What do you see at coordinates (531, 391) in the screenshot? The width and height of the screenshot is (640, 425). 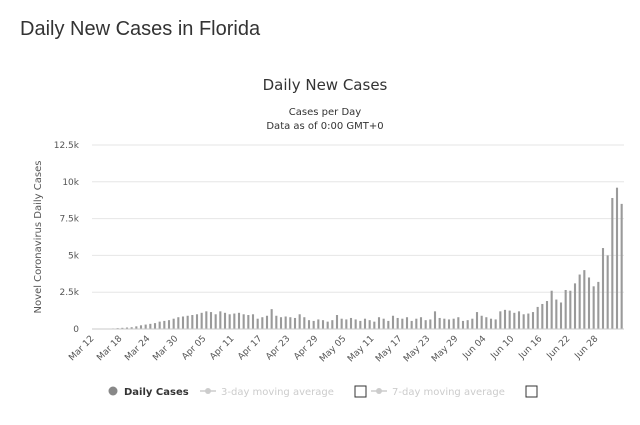 I see `7-day-average-checkbox` at bounding box center [531, 391].